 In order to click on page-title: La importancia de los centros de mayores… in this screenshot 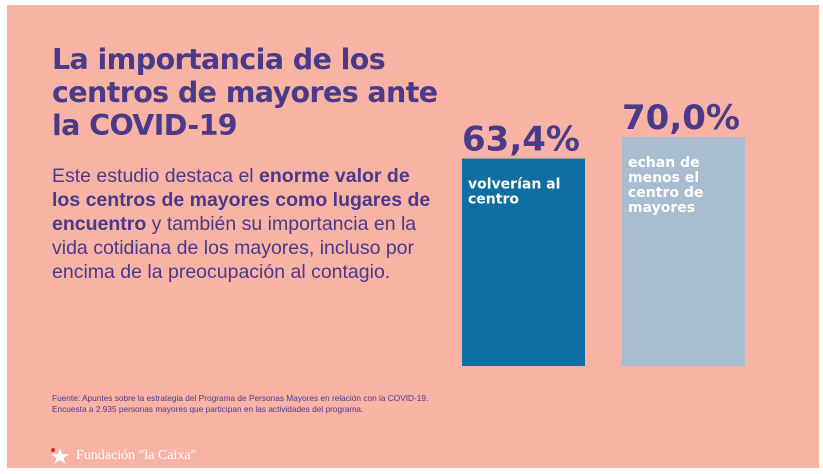, I will do `click(245, 92)`.